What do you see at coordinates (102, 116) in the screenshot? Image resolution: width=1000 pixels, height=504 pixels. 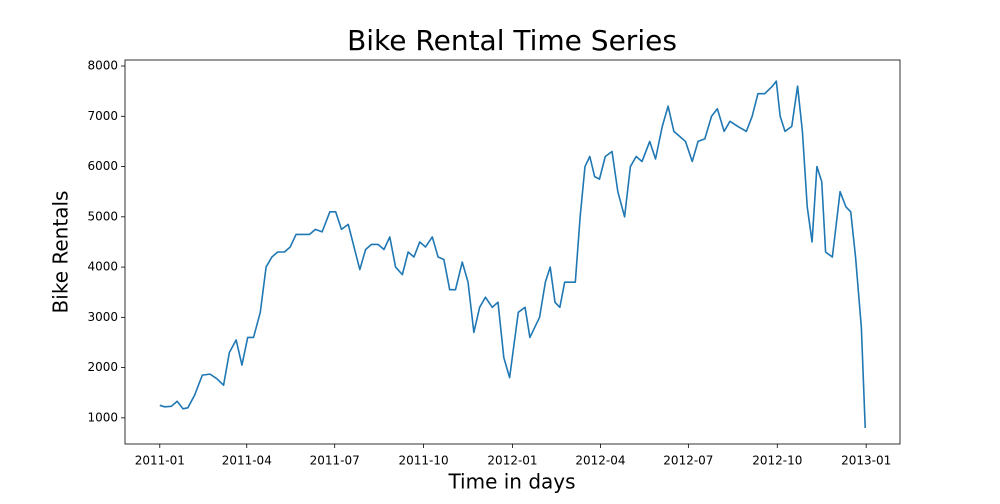 I see `y-tick-label: 7000` at bounding box center [102, 116].